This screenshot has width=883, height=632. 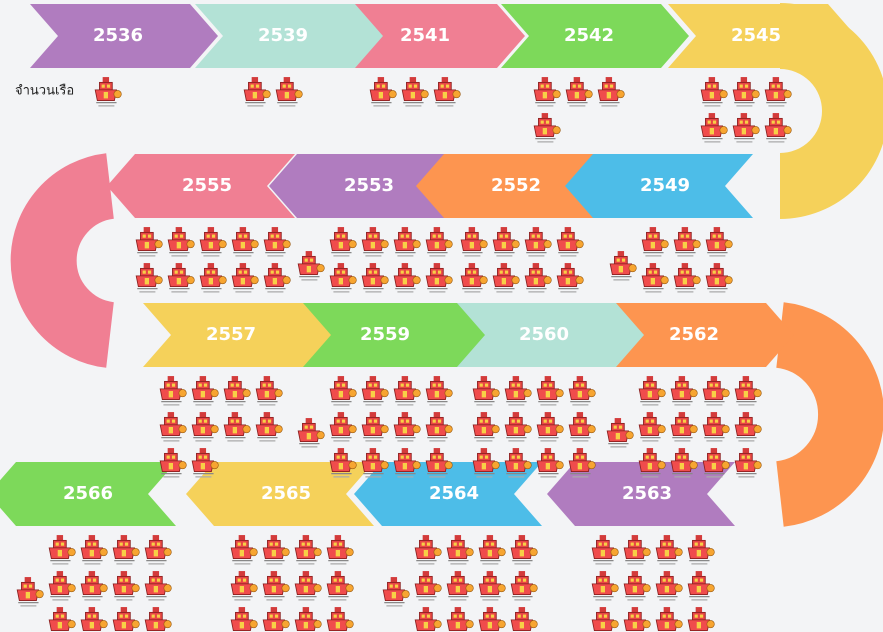 I want to click on year-label: 2563, so click(x=647, y=493).